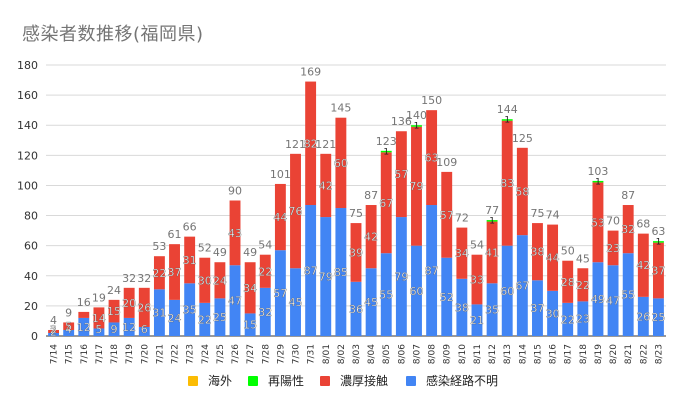  What do you see at coordinates (84, 327) in the screenshot?
I see `data-label-unknown-route: 12` at bounding box center [84, 327].